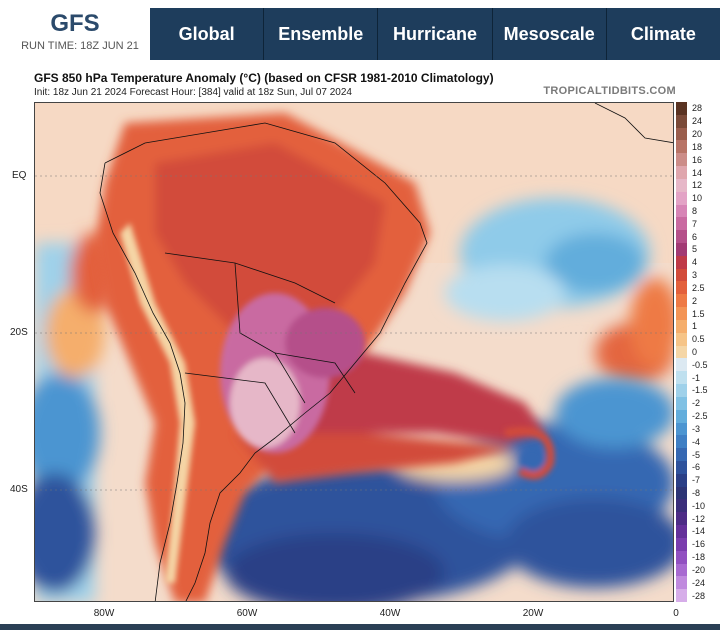 The image size is (720, 630). Describe the element at coordinates (695, 262) in the screenshot. I see `colorbar-label: 4` at that location.